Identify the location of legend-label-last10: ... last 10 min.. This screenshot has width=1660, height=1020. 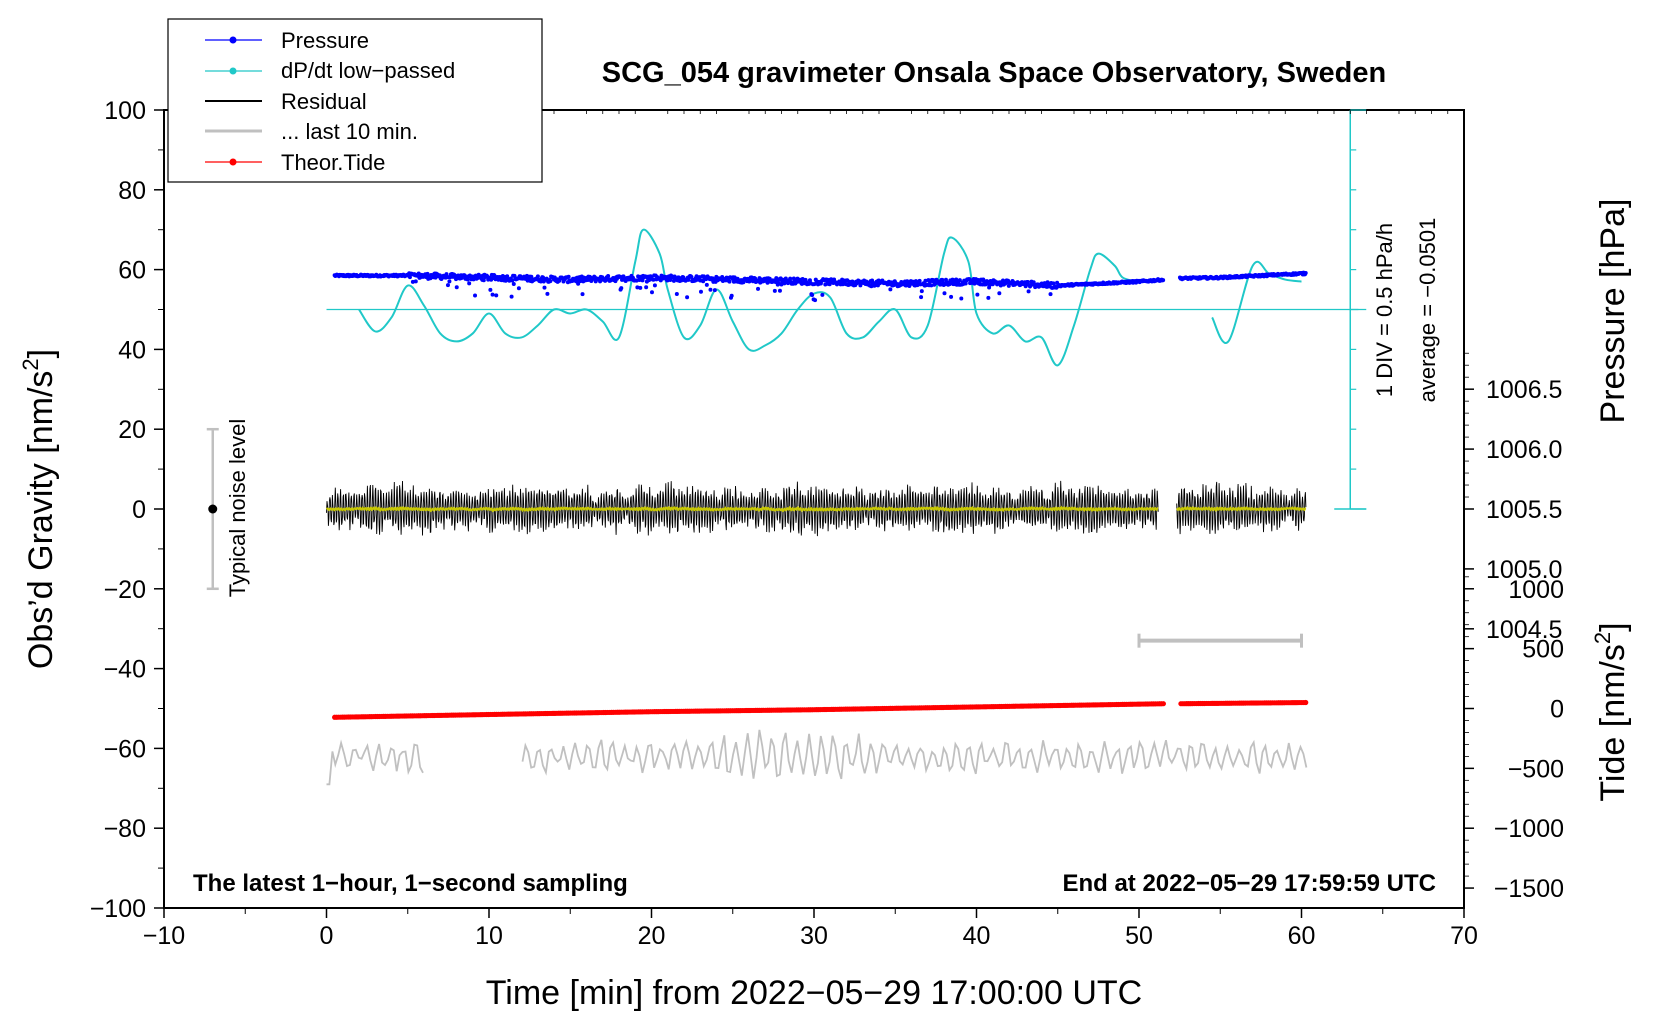
(349, 131).